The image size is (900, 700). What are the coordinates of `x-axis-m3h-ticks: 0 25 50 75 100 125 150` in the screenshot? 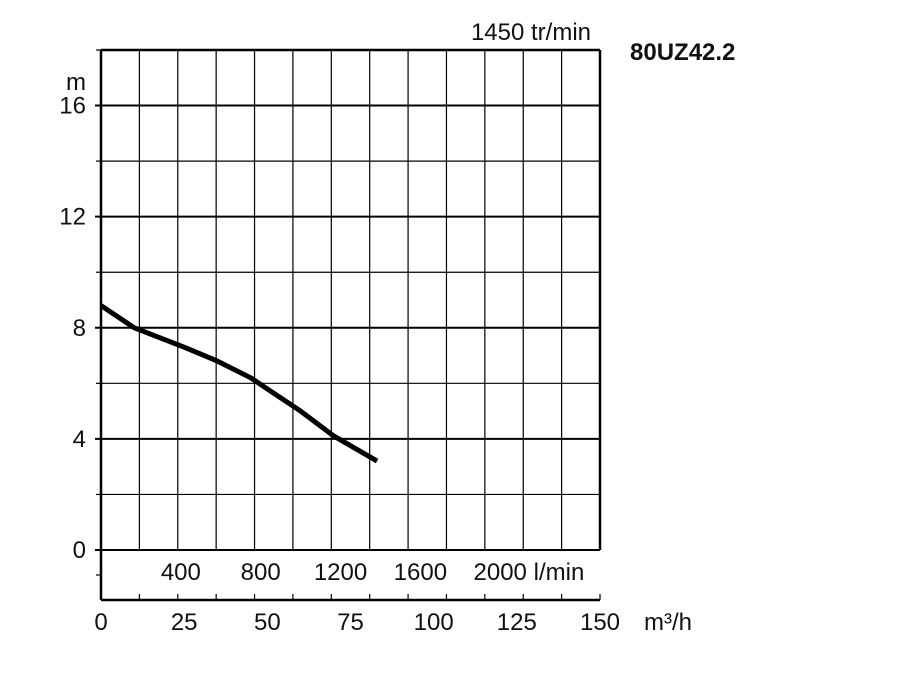 It's located at (357, 622).